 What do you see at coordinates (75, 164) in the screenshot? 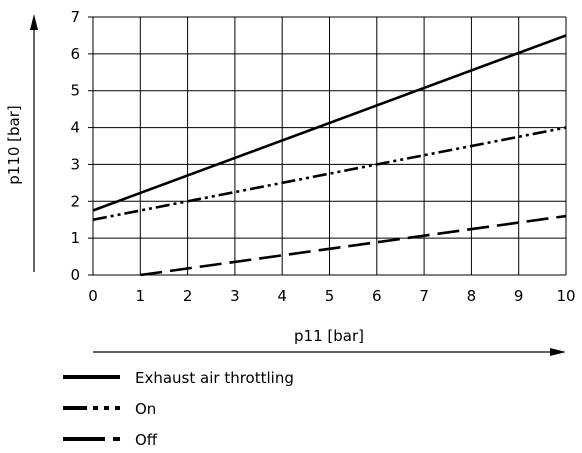
I see `y-tick-label: 3` at bounding box center [75, 164].